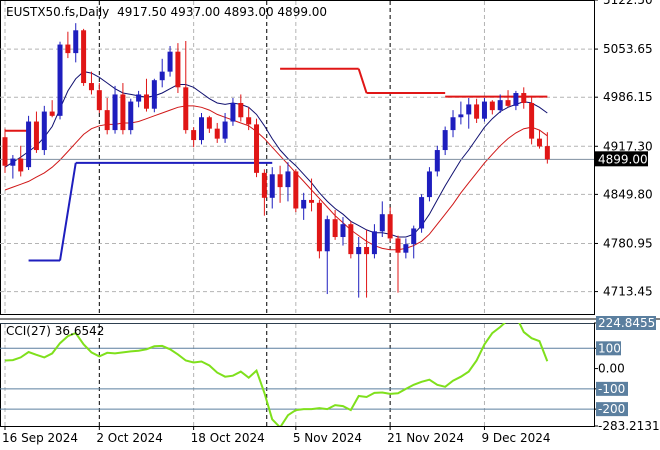 The width and height of the screenshot is (660, 450). Describe the element at coordinates (611, 389) in the screenshot. I see `cci-tick-label: -100` at that location.